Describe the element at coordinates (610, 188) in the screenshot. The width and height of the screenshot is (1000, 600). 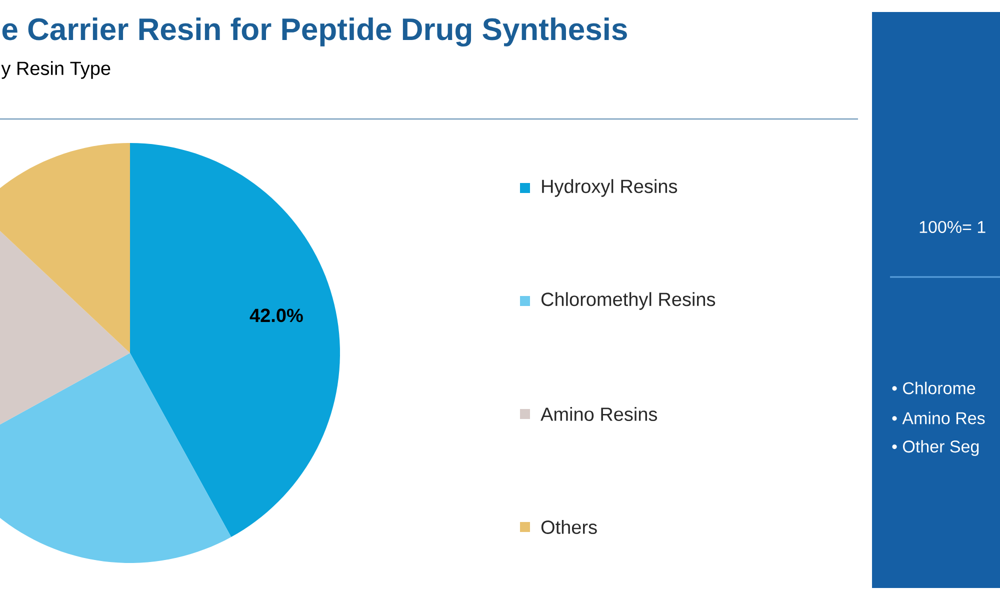
I see `legend-label: Hydroxyl Resins` at that location.